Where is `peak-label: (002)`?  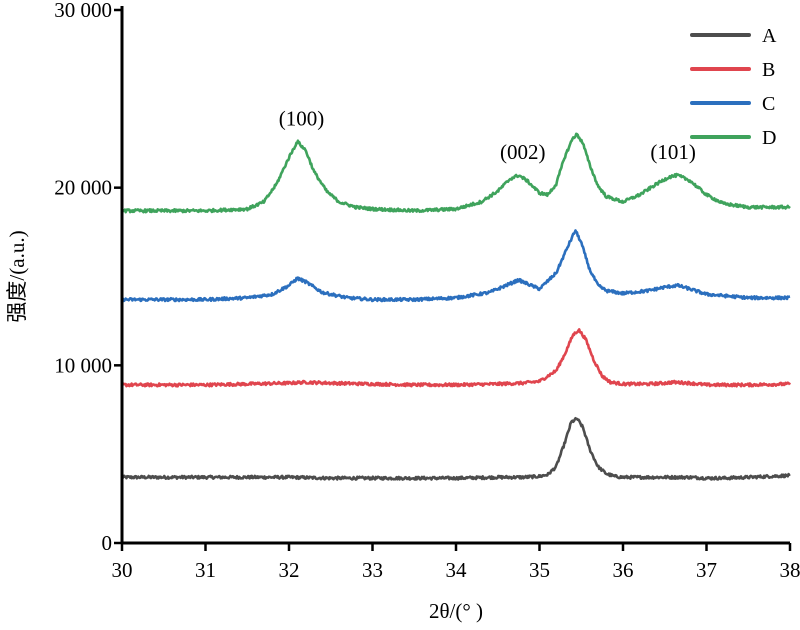
peak-label: (002) is located at coordinates (523, 152).